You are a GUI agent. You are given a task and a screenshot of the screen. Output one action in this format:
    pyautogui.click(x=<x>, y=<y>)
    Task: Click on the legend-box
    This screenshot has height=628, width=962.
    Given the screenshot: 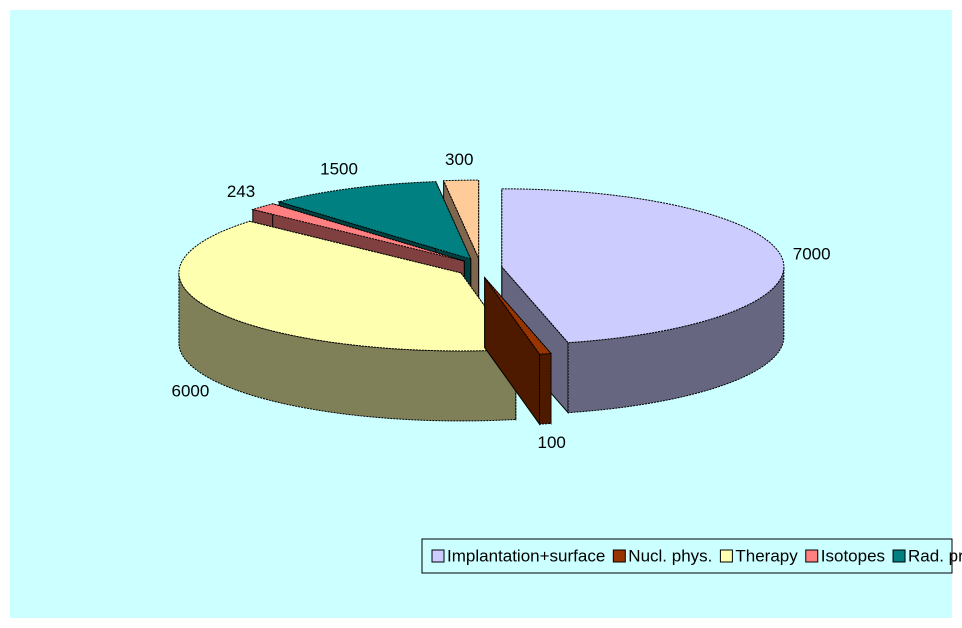 What is the action you would take?
    pyautogui.click(x=687, y=556)
    